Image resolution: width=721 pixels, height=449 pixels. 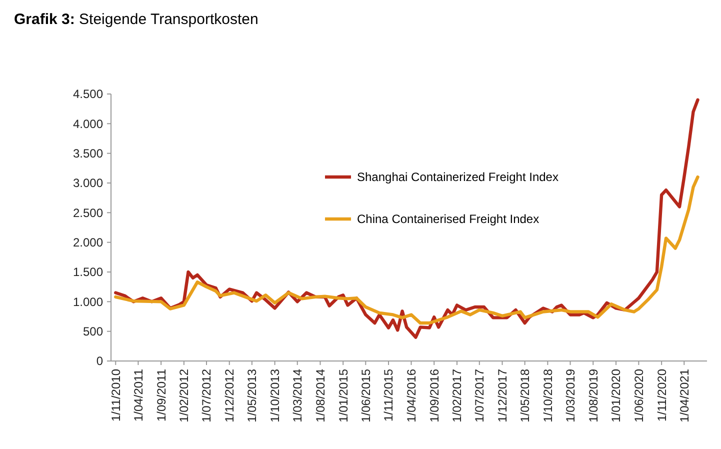 What do you see at coordinates (661, 395) in the screenshot?
I see `x-tick-label: 1/11/2020` at bounding box center [661, 395].